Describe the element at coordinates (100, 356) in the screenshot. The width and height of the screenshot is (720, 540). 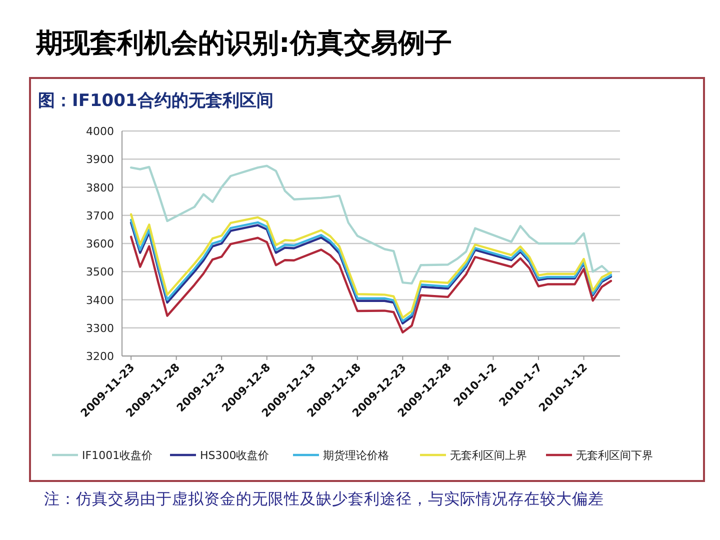
I see `y-tick-label: 3200` at that location.